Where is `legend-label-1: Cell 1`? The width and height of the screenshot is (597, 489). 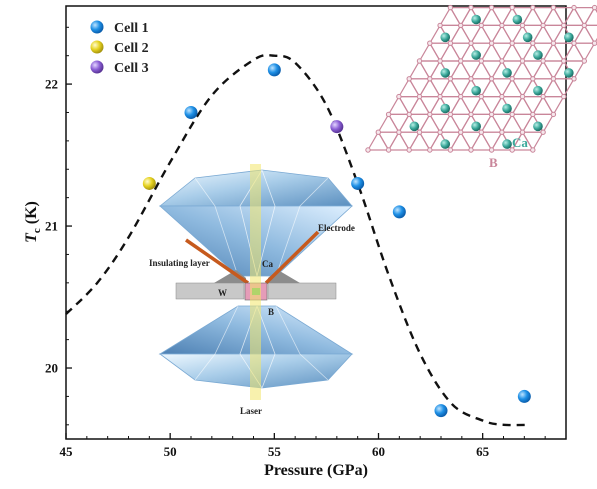
legend-label-1: Cell 1 is located at coordinates (131, 28).